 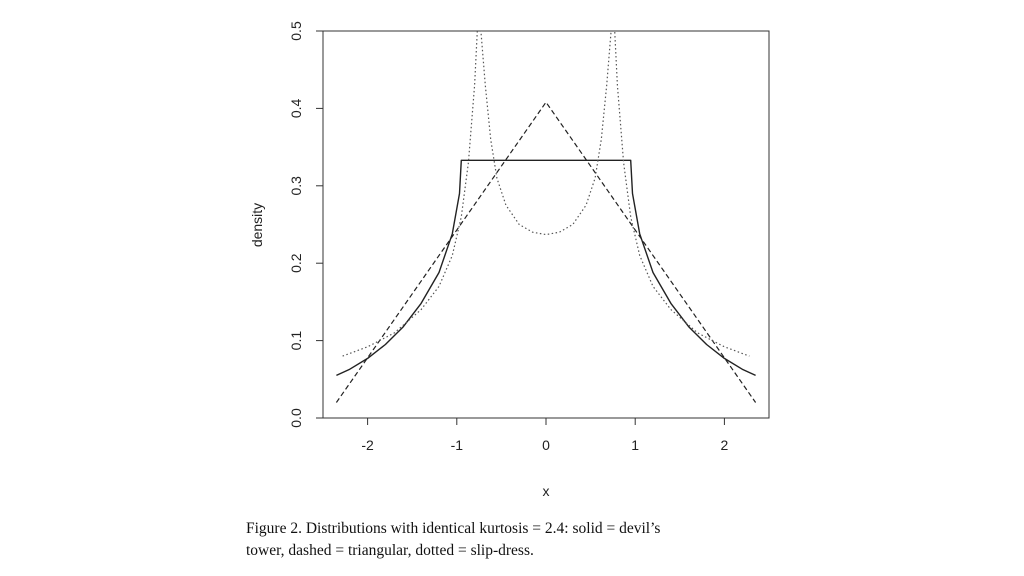 I want to click on y-tick-label: 0.2, so click(x=296, y=263).